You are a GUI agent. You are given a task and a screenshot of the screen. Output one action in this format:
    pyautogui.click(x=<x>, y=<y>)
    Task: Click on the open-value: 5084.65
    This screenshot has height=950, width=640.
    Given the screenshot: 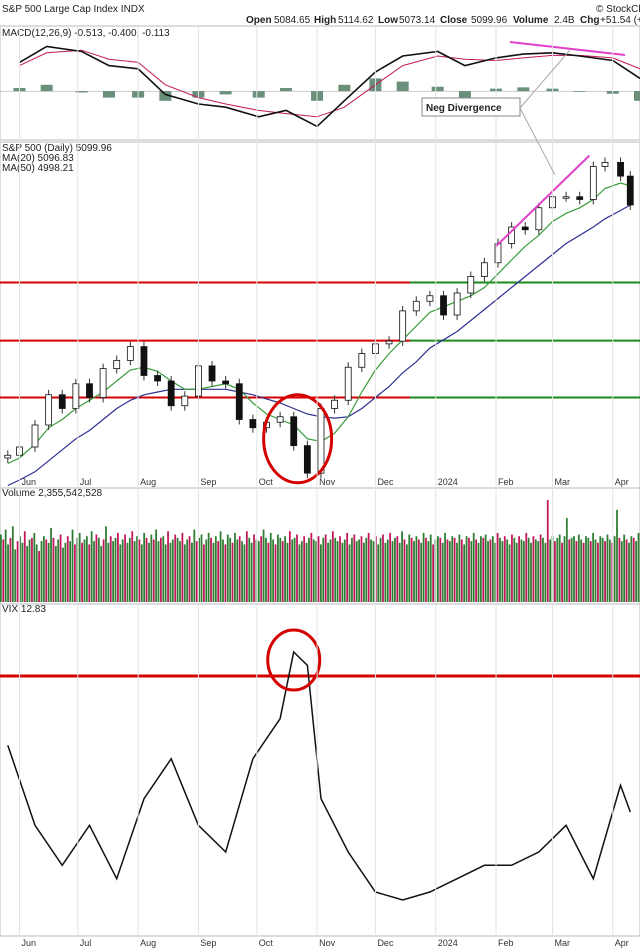 What is the action you would take?
    pyautogui.click(x=292, y=20)
    